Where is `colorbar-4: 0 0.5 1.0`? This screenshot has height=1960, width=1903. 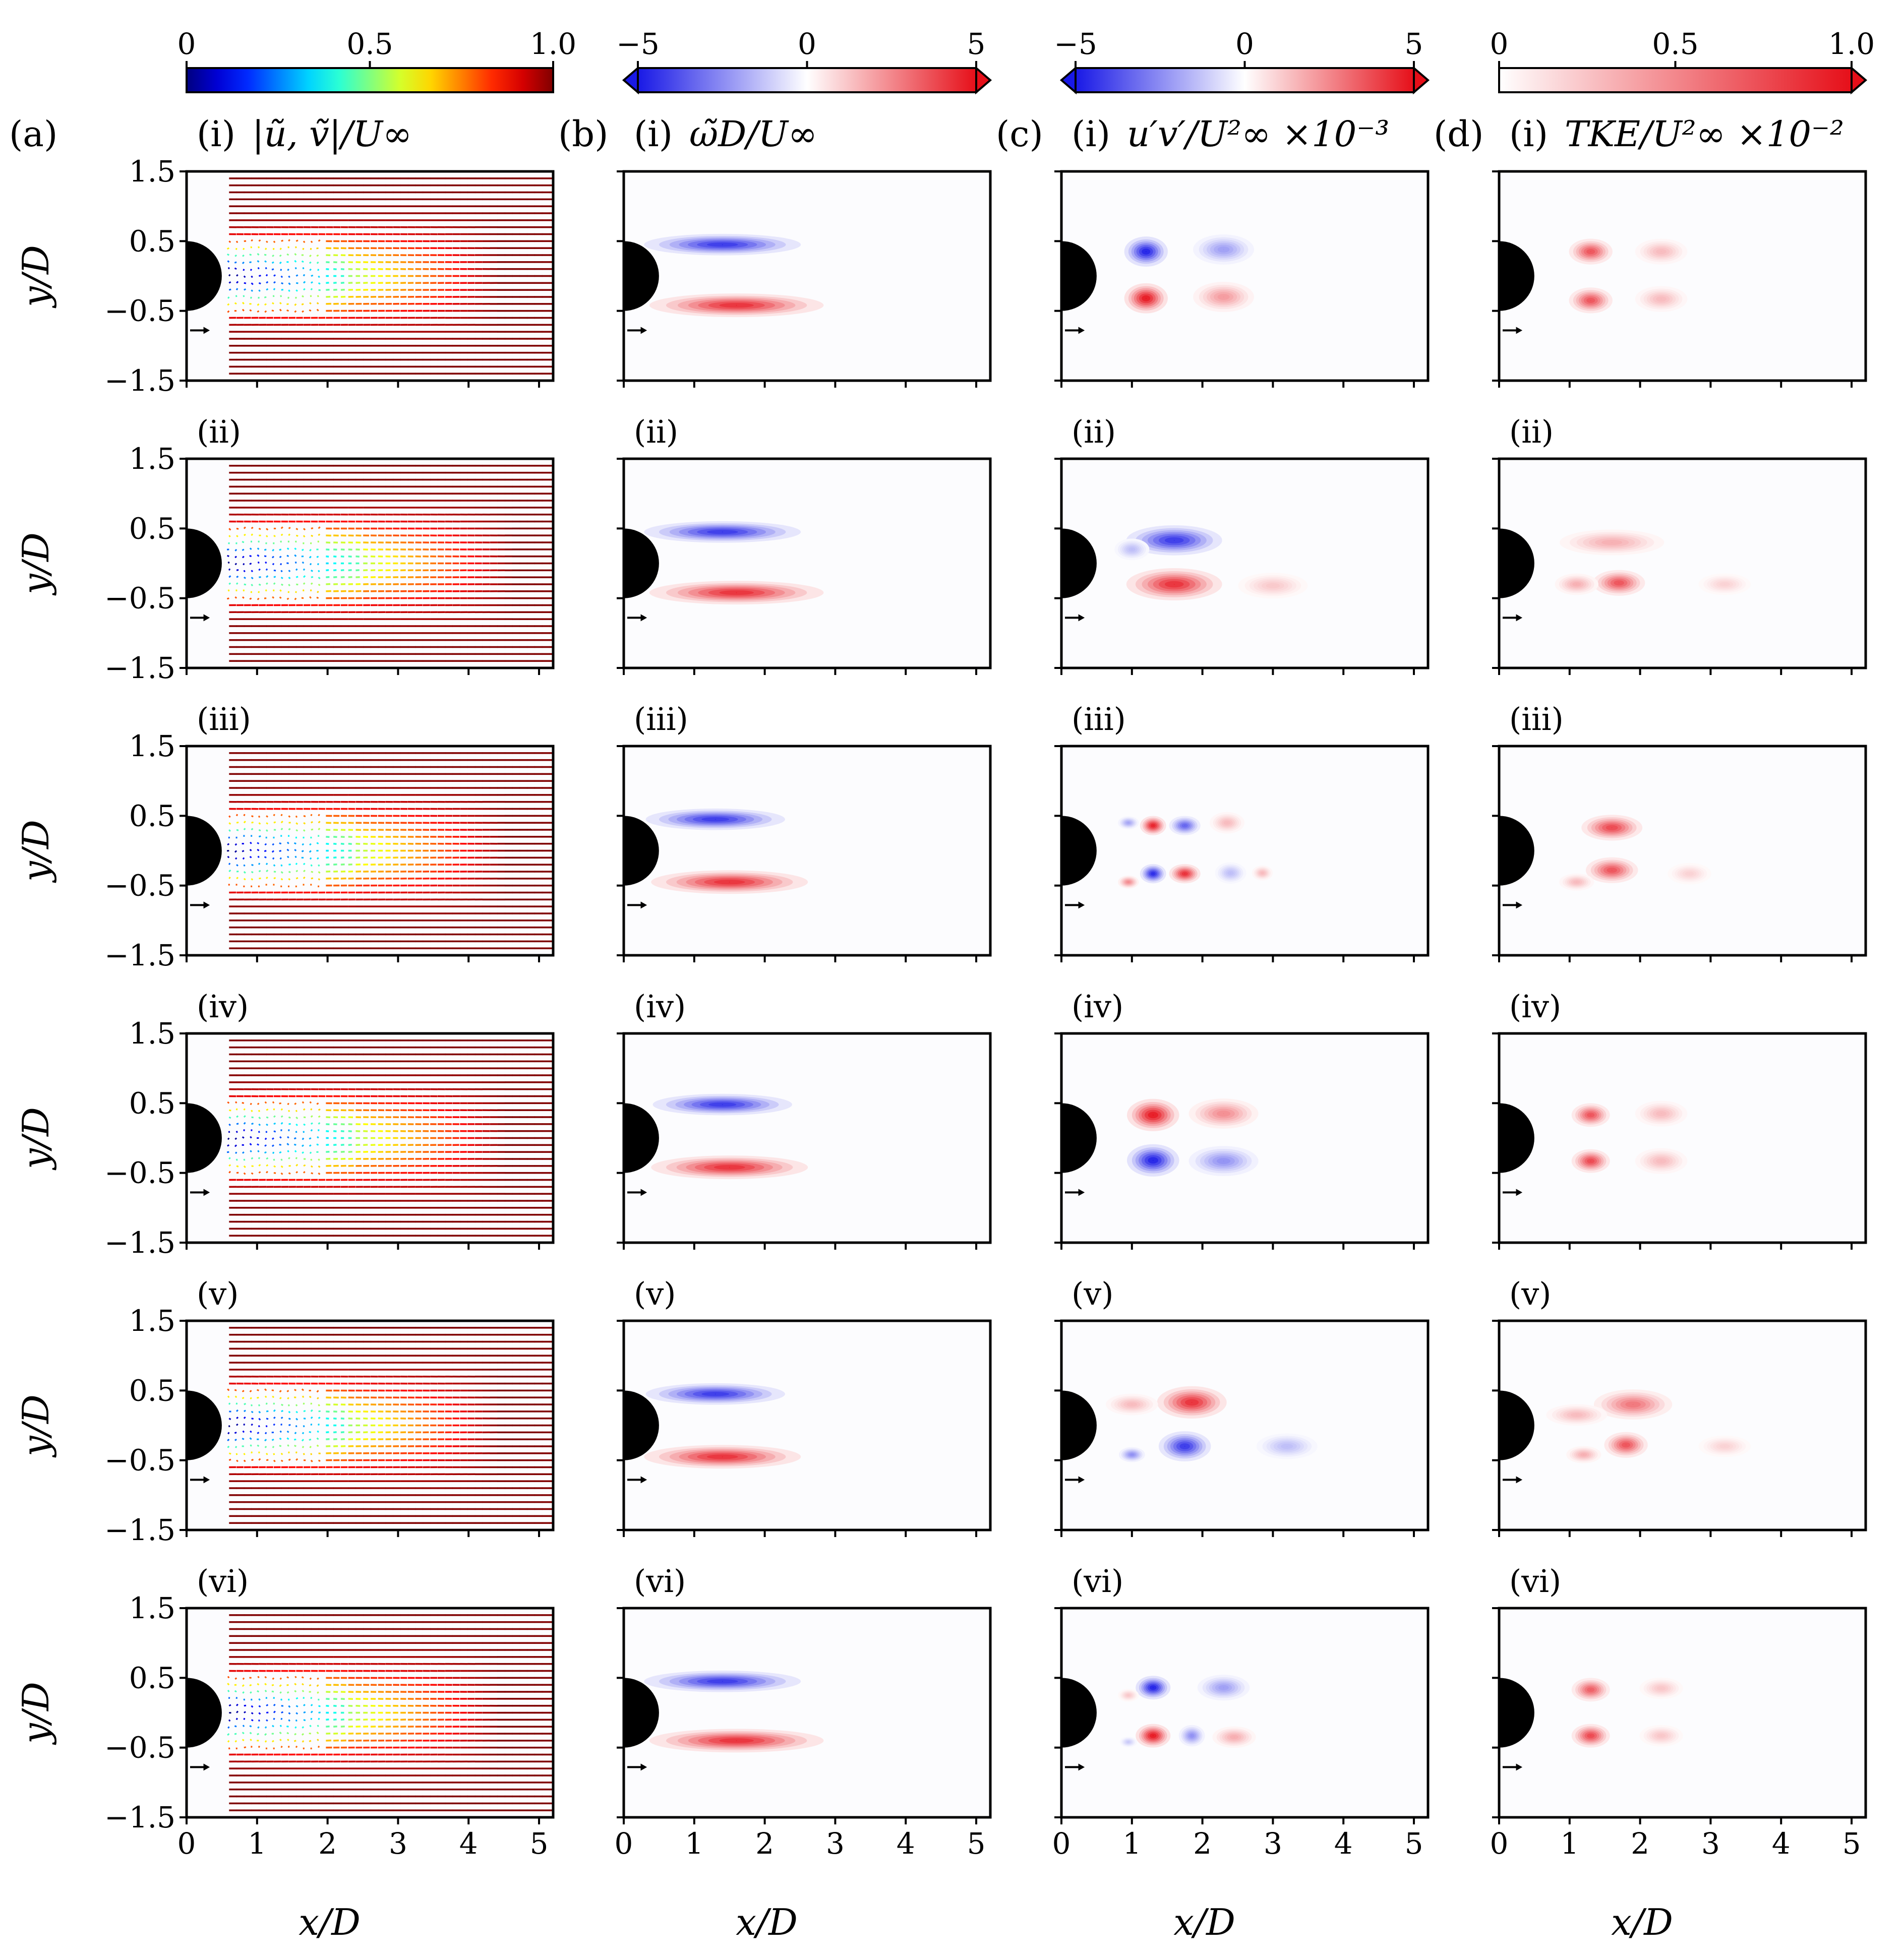
colorbar-4: 0 0.5 1.0 is located at coordinates (1682, 61).